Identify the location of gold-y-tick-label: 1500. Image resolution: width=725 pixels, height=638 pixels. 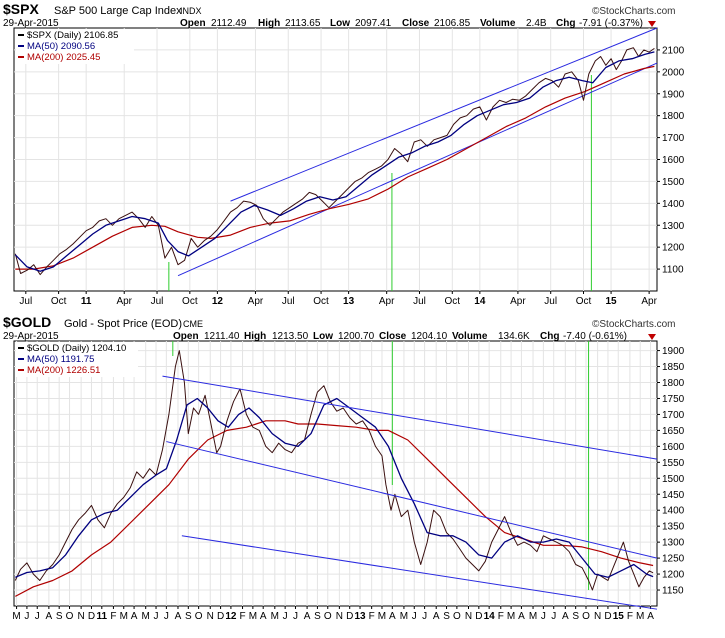
(673, 479).